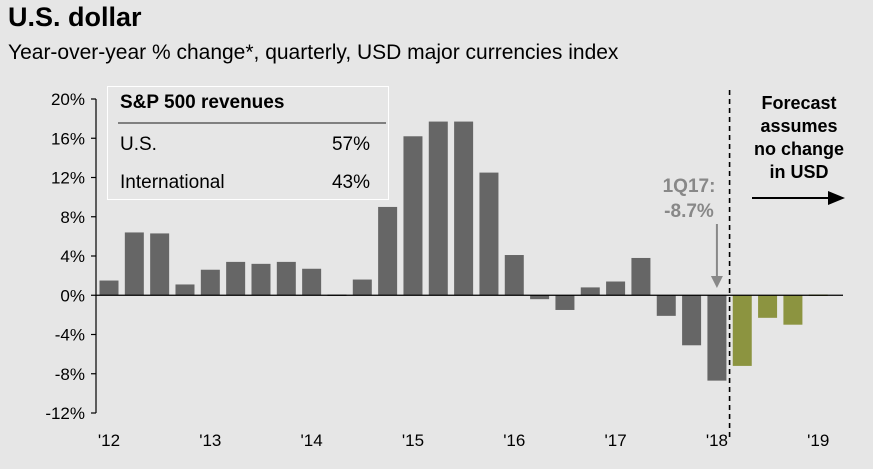  I want to click on table-row: U.S. 57%, so click(245, 145).